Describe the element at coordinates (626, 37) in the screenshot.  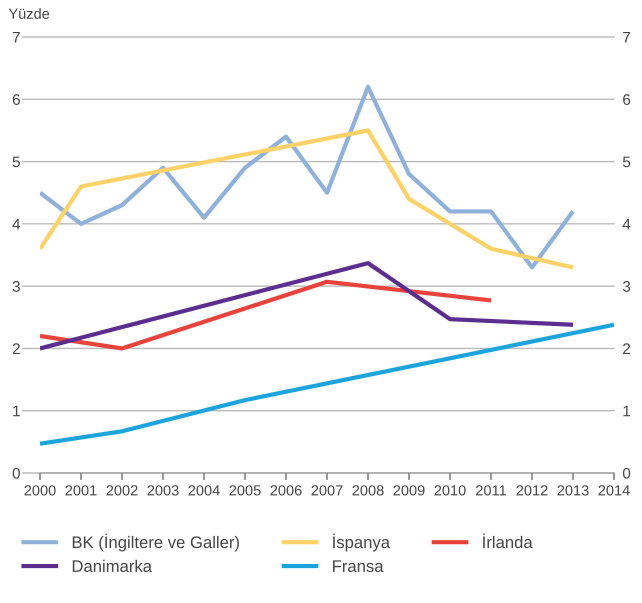
I see `y2-tick-label: 7` at that location.